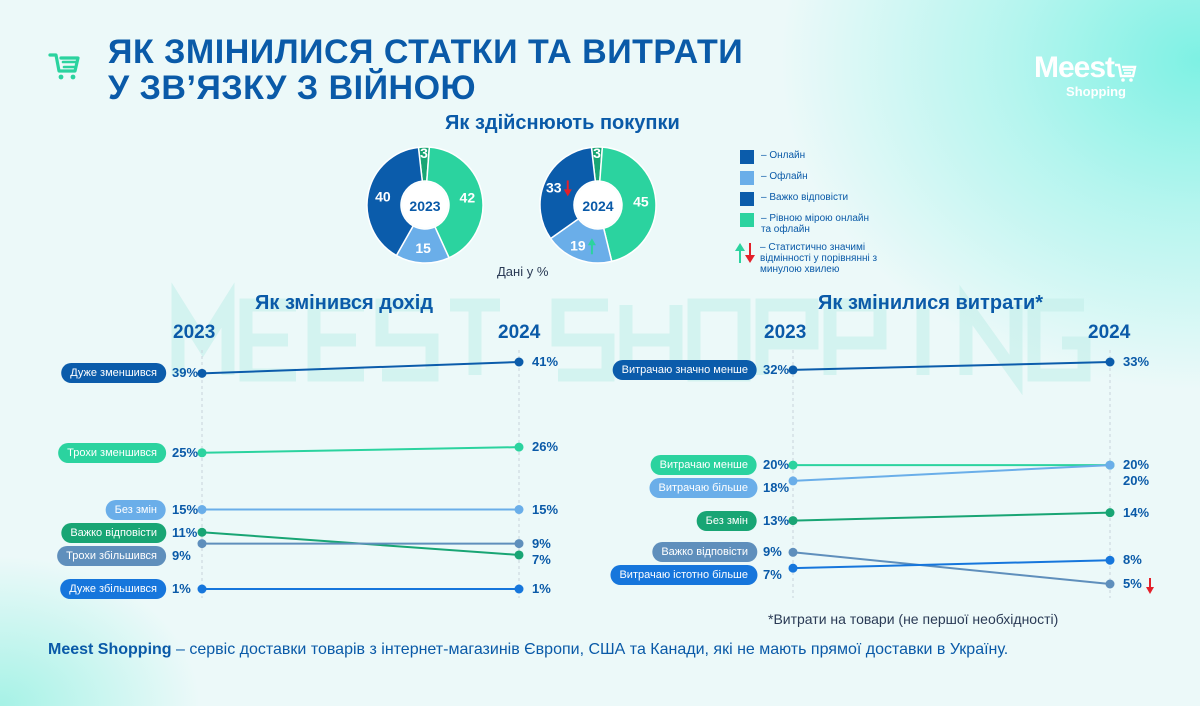 The height and width of the screenshot is (706, 1200). What do you see at coordinates (194, 332) in the screenshot?
I see `income-year-2023: 2023` at bounding box center [194, 332].